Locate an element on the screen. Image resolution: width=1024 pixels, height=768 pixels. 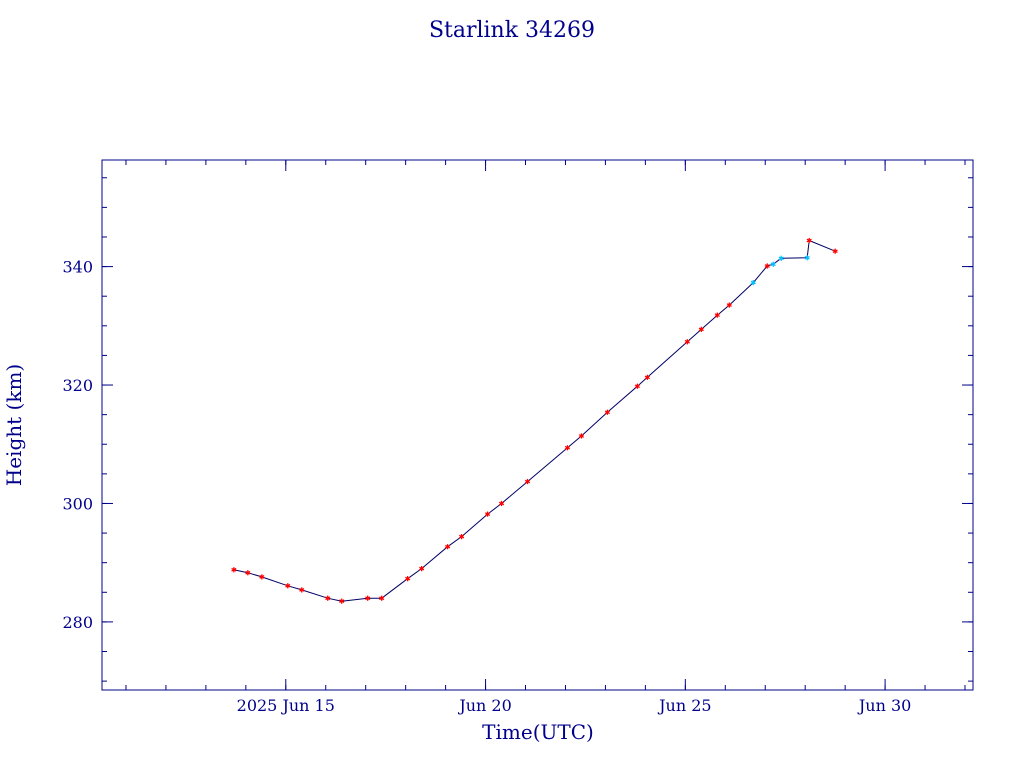
y-tick-label: 320 is located at coordinates (77, 385).